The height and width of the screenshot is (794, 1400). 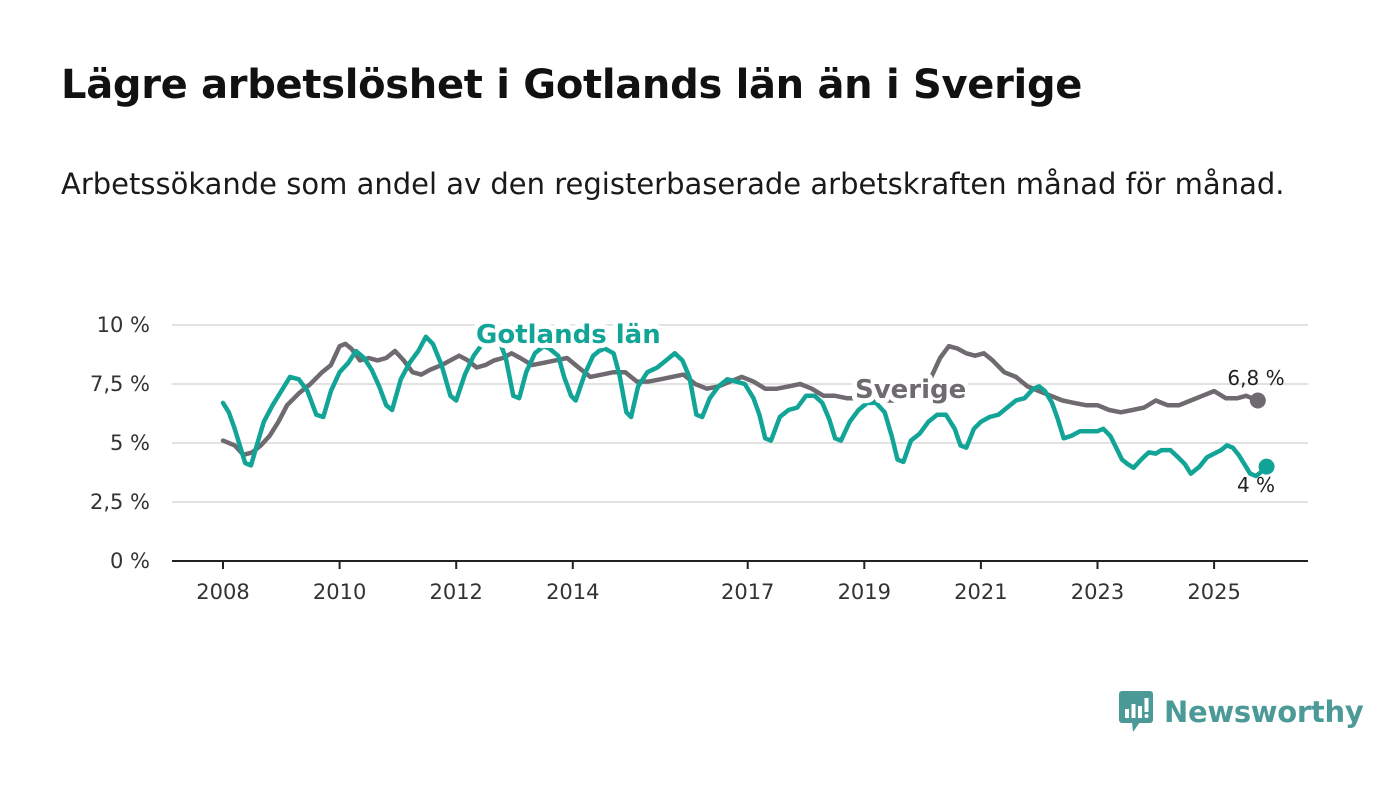 I want to click on bar-chart-speech-bubble-icon, so click(x=1136, y=711).